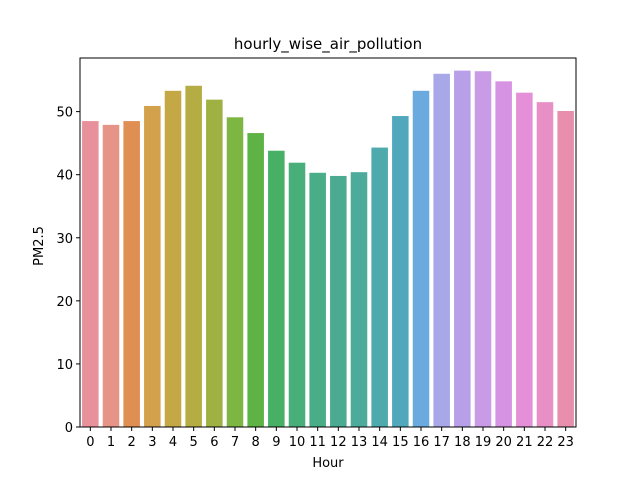 The height and width of the screenshot is (484, 640). Describe the element at coordinates (64, 113) in the screenshot. I see `y-tick-label: 50` at that location.